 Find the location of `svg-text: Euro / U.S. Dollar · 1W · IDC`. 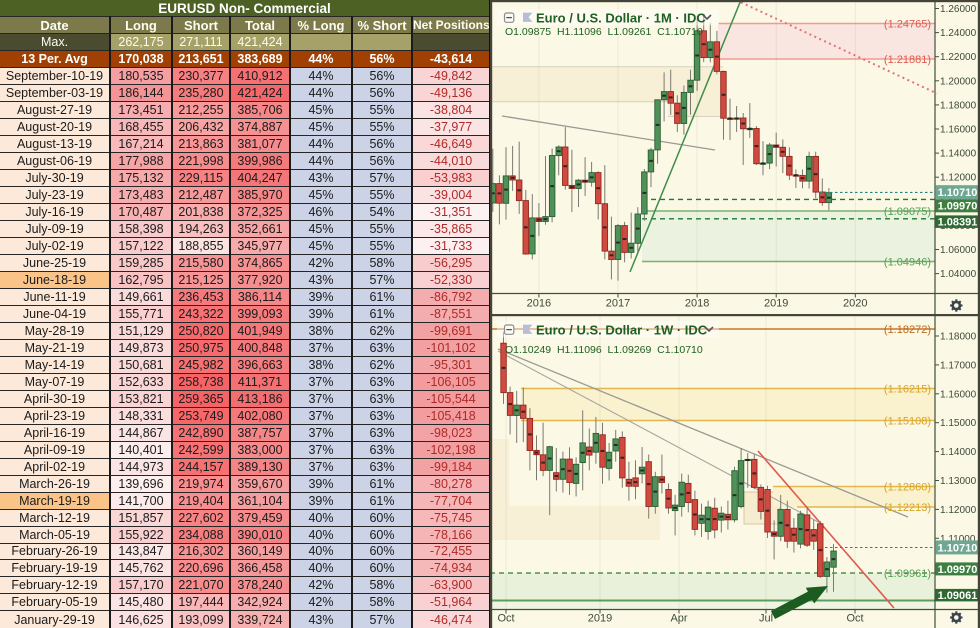

svg-text: Euro / U.S. Dollar · 1W · IDC is located at coordinates (622, 330).